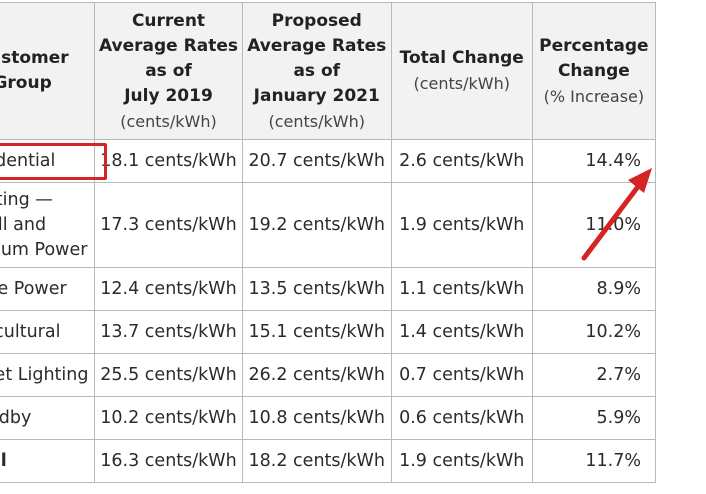 Image resolution: width=706 pixels, height=494 pixels. I want to click on proposed-rate-cell: 19.2 cents/kWh, so click(316, 225).